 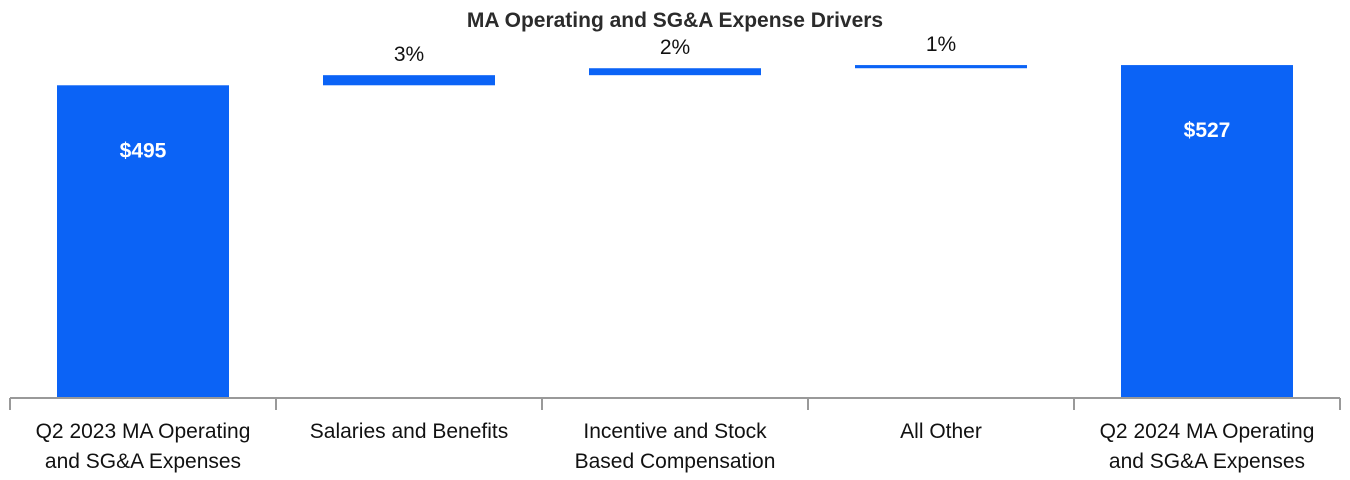 I want to click on category-label-1: Salaries and Benefits, so click(x=409, y=431).